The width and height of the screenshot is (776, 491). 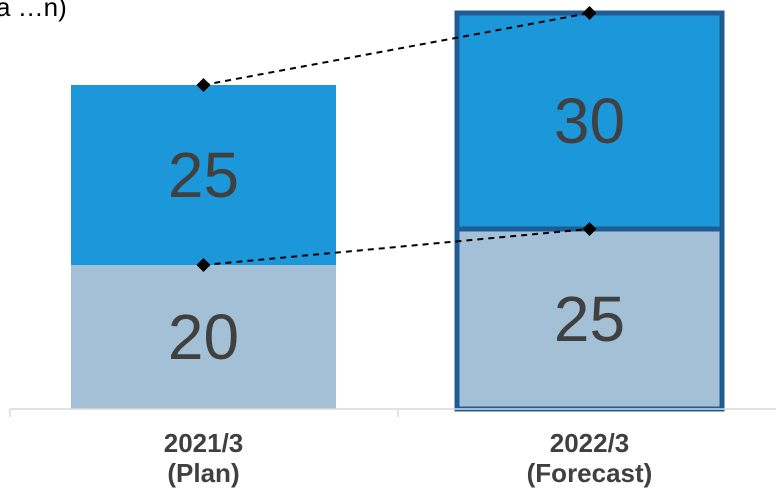 I want to click on segment-value-label-0-0: 20, so click(x=203, y=337).